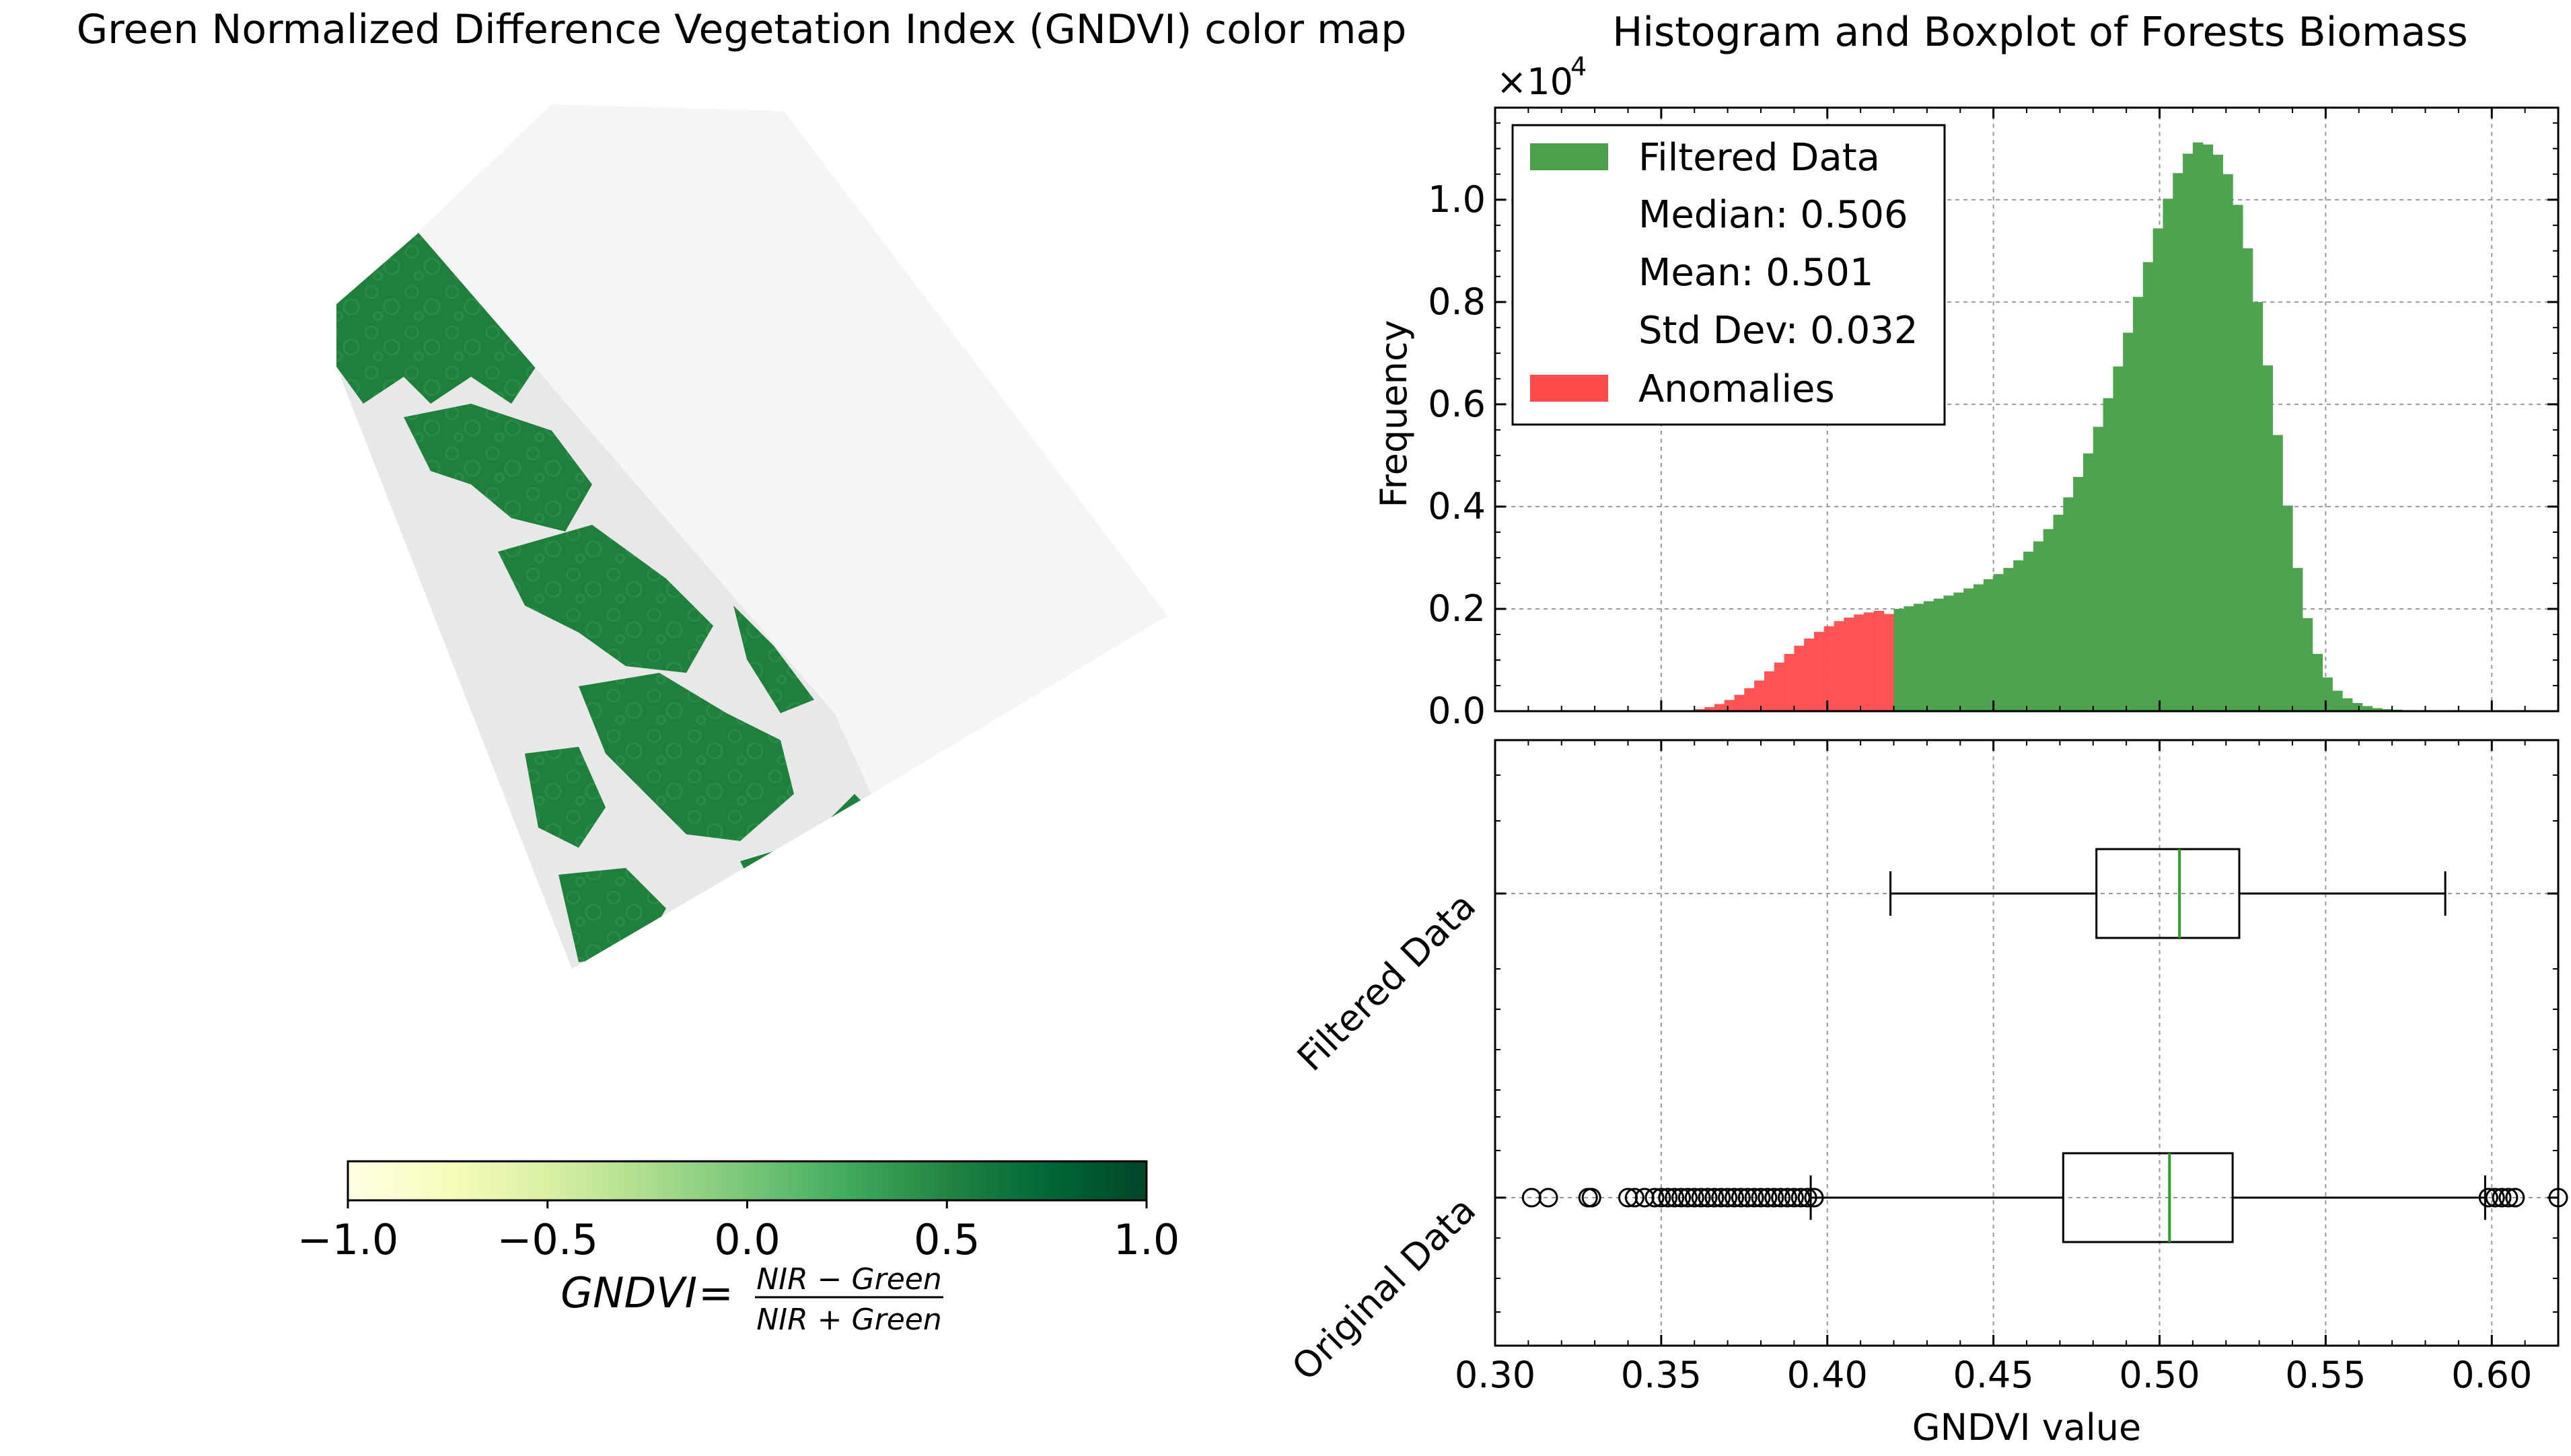  I want to click on colorbar-bar, so click(747, 1181).